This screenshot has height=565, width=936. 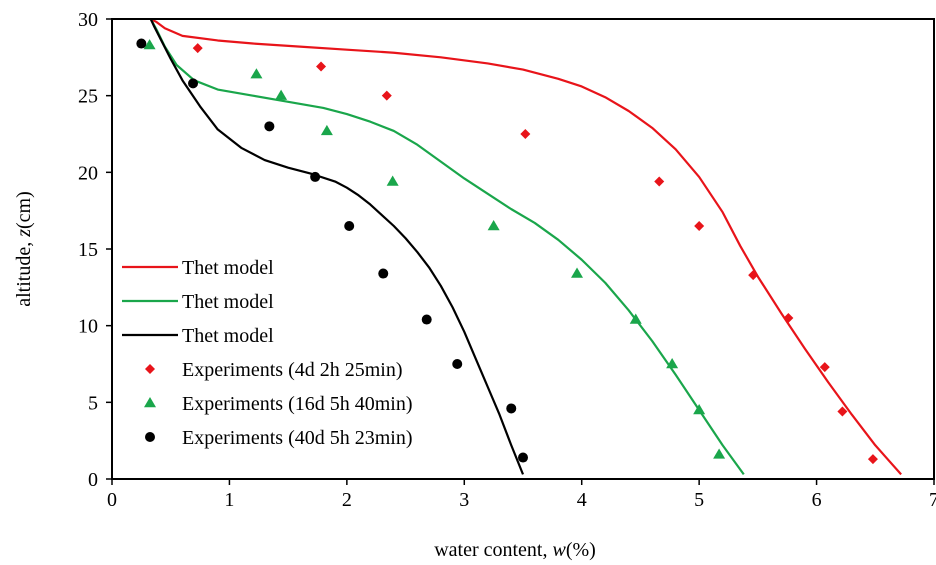 I want to click on y-tick-label: 5, so click(x=93, y=403).